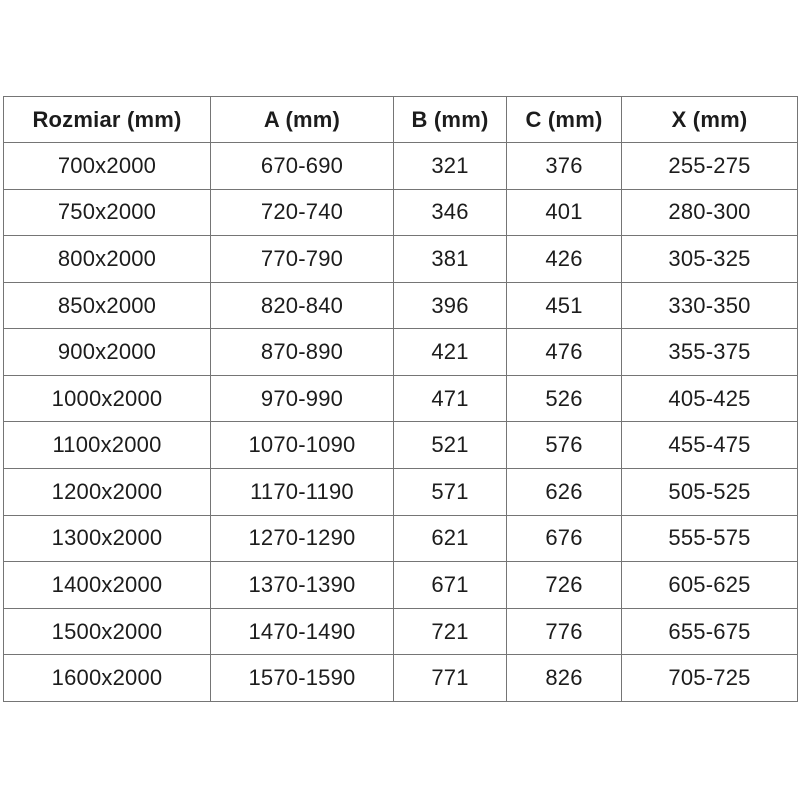 This screenshot has height=800, width=800. I want to click on table-row: 1400x2000 1370-1390 671 726 605-625, so click(400, 585).